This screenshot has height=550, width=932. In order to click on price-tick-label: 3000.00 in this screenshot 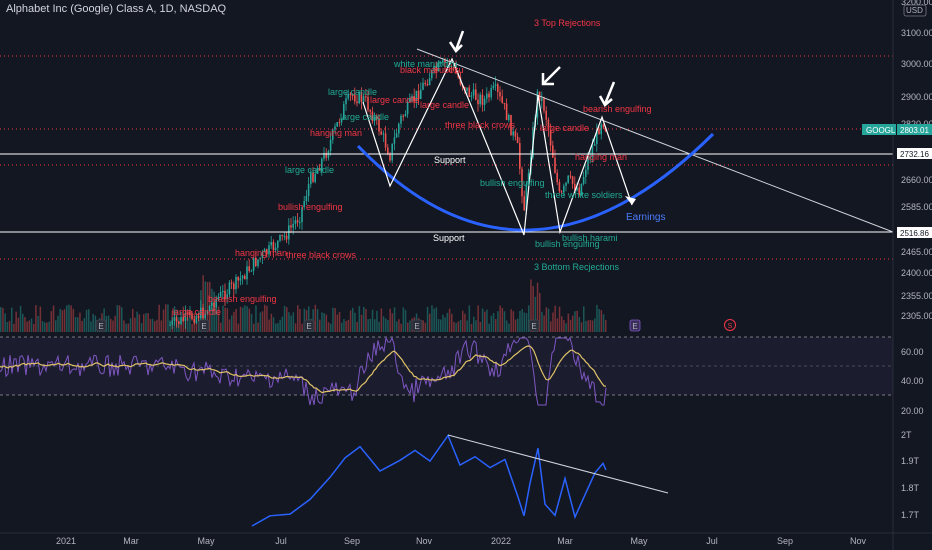, I will do `click(916, 64)`.